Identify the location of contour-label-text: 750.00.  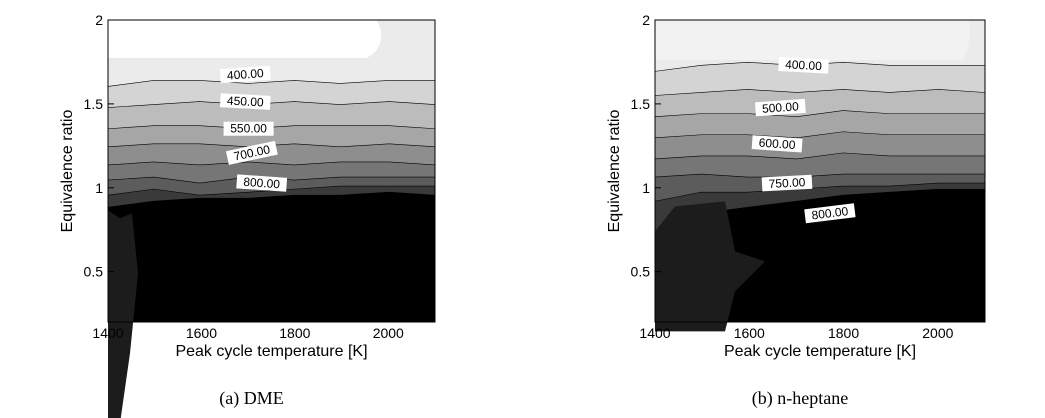
(787, 183).